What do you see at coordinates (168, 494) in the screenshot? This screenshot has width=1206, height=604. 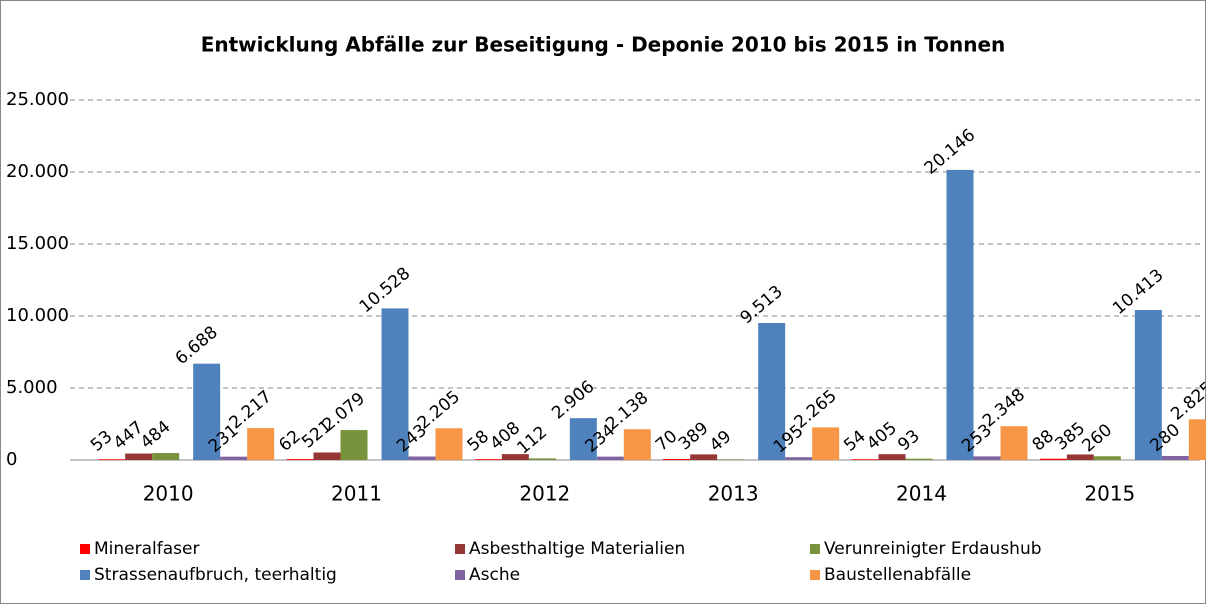 I see `x-tick-label: 2010` at bounding box center [168, 494].